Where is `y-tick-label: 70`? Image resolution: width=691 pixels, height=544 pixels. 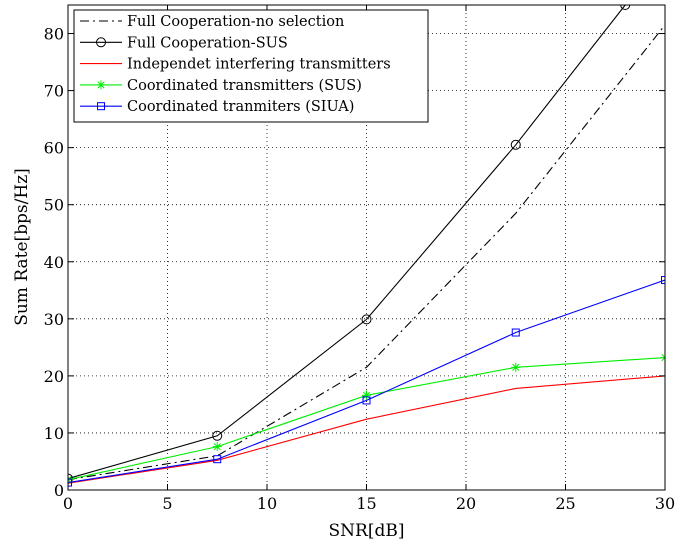
y-tick-label: 70 is located at coordinates (54, 91).